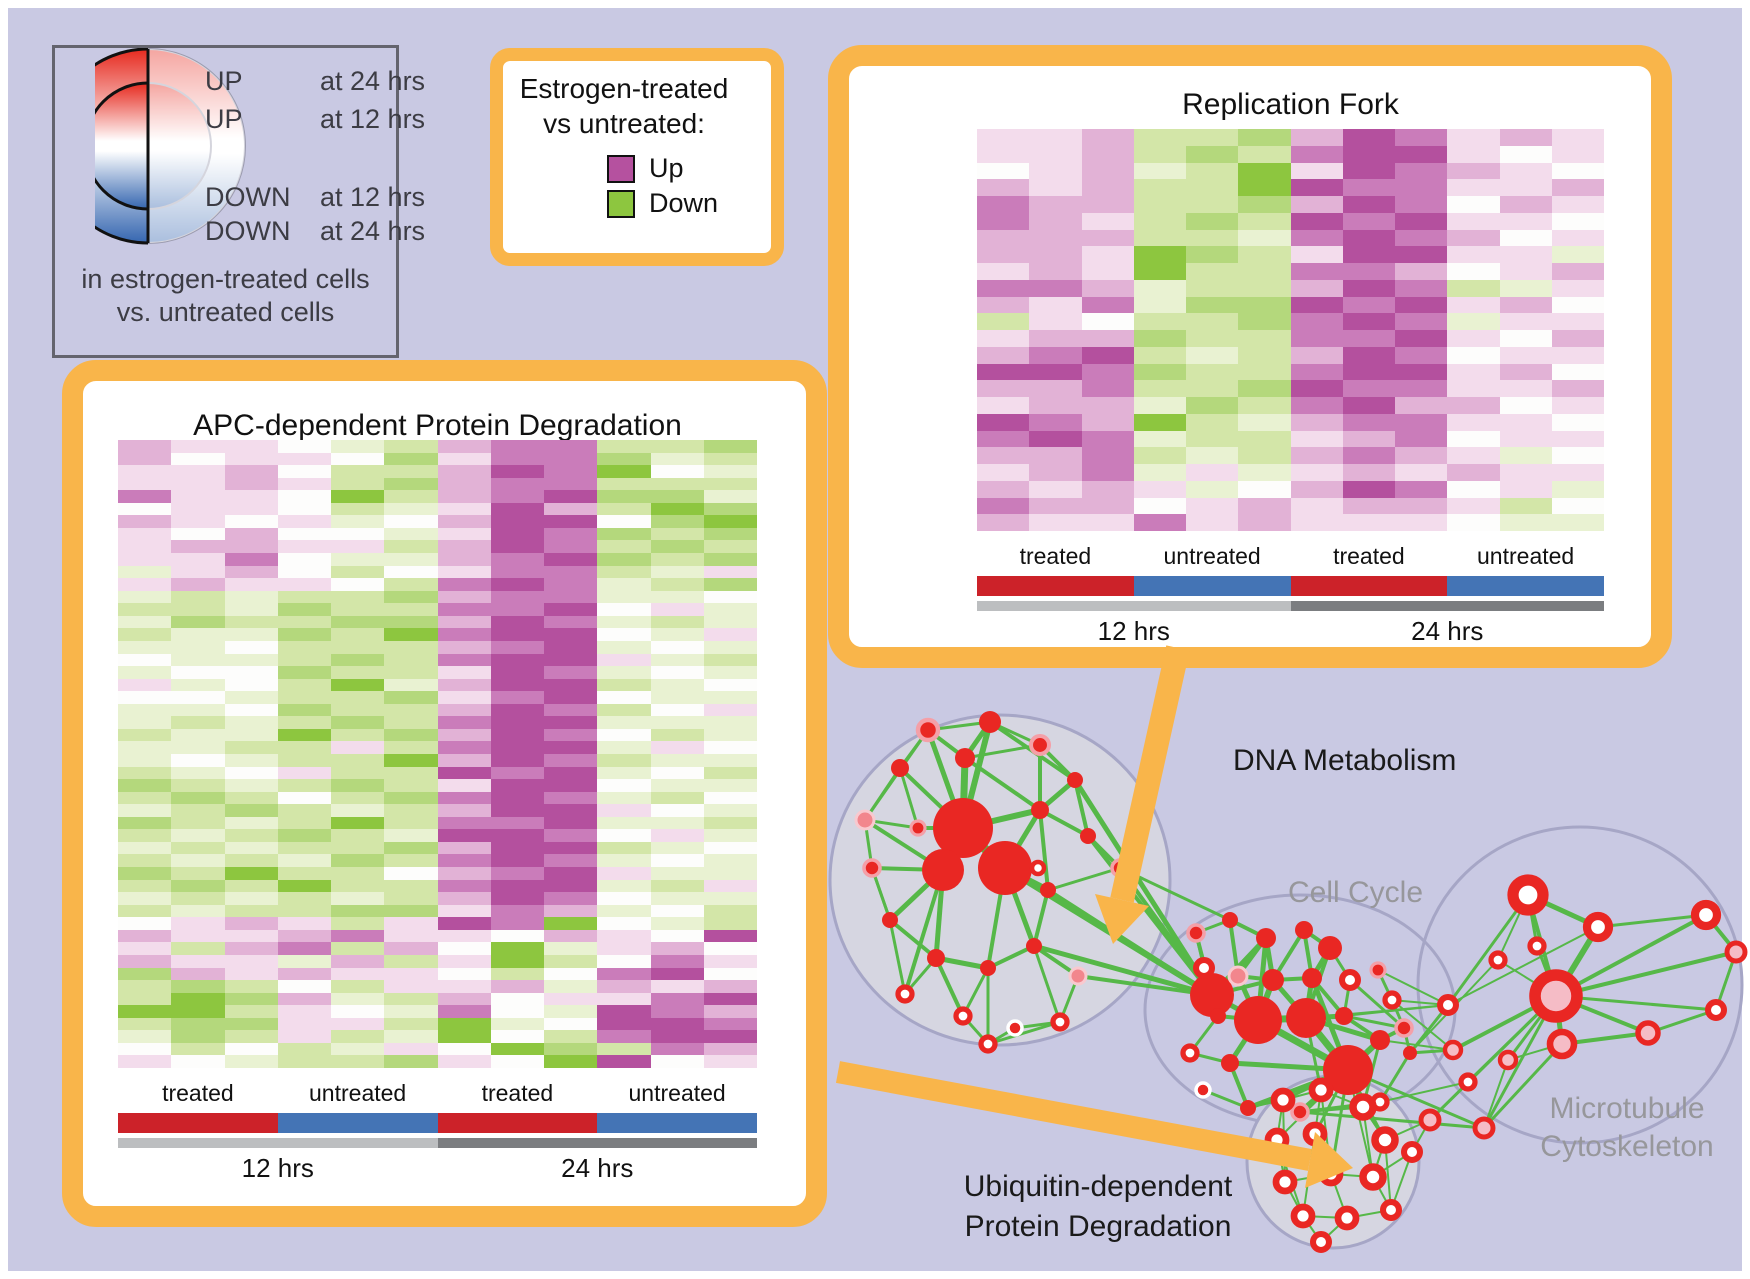 The height and width of the screenshot is (1279, 1750). What do you see at coordinates (621, 168) in the screenshot?
I see `up-color-swatch` at bounding box center [621, 168].